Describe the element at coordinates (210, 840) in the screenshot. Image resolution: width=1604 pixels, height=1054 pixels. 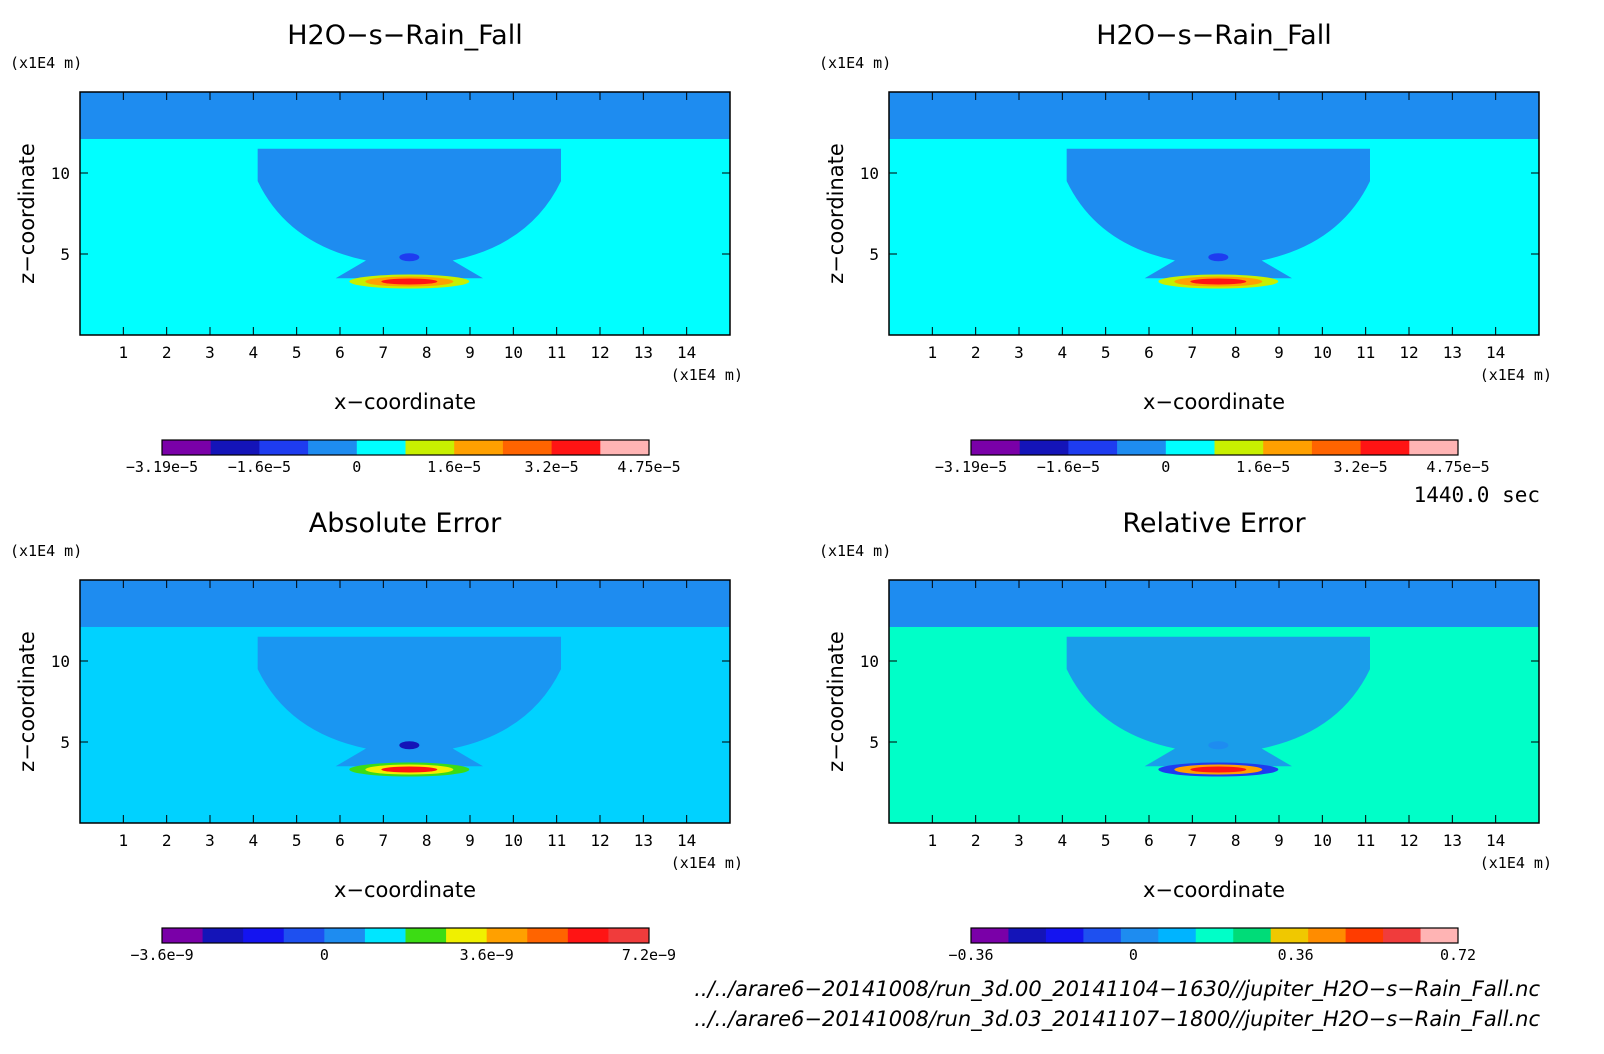
I see `x-tick-label: 3` at that location.